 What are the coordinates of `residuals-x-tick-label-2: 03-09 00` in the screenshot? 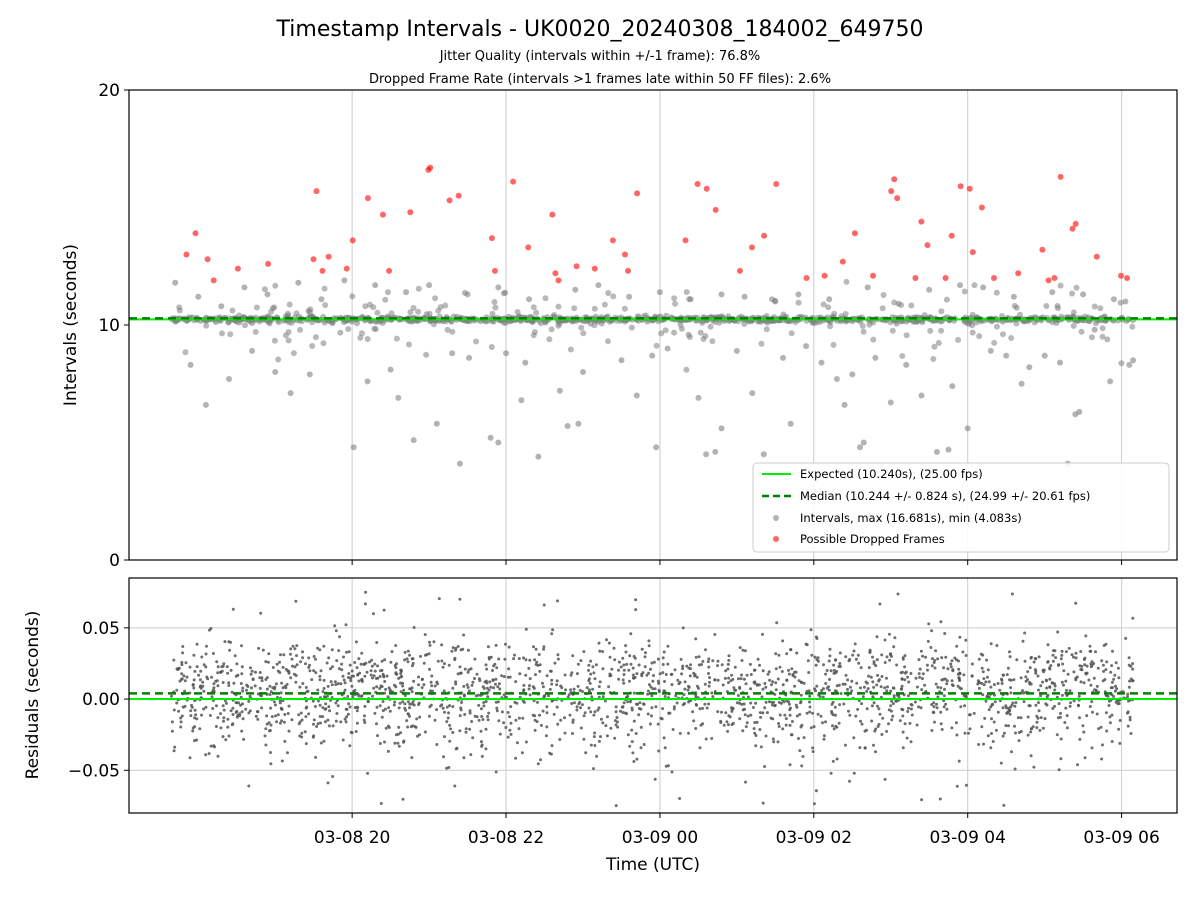 It's located at (660, 838).